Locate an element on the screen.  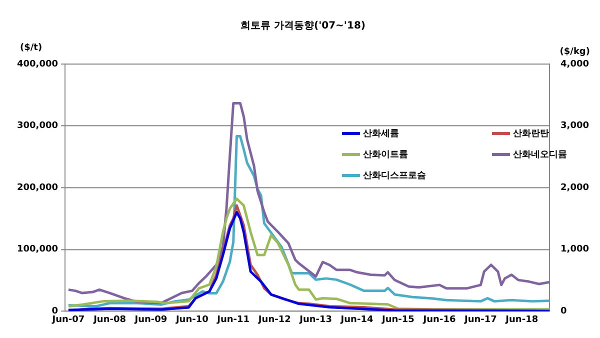
x-tick-label: Jun-17 is located at coordinates (480, 319).